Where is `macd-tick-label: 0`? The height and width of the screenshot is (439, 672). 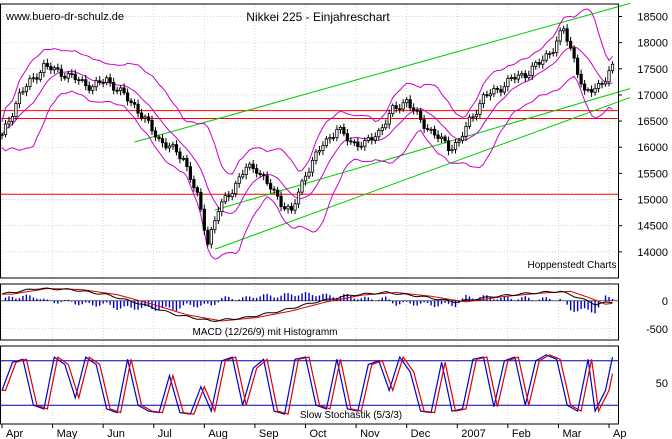 macd-tick-label: 0 is located at coordinates (665, 302).